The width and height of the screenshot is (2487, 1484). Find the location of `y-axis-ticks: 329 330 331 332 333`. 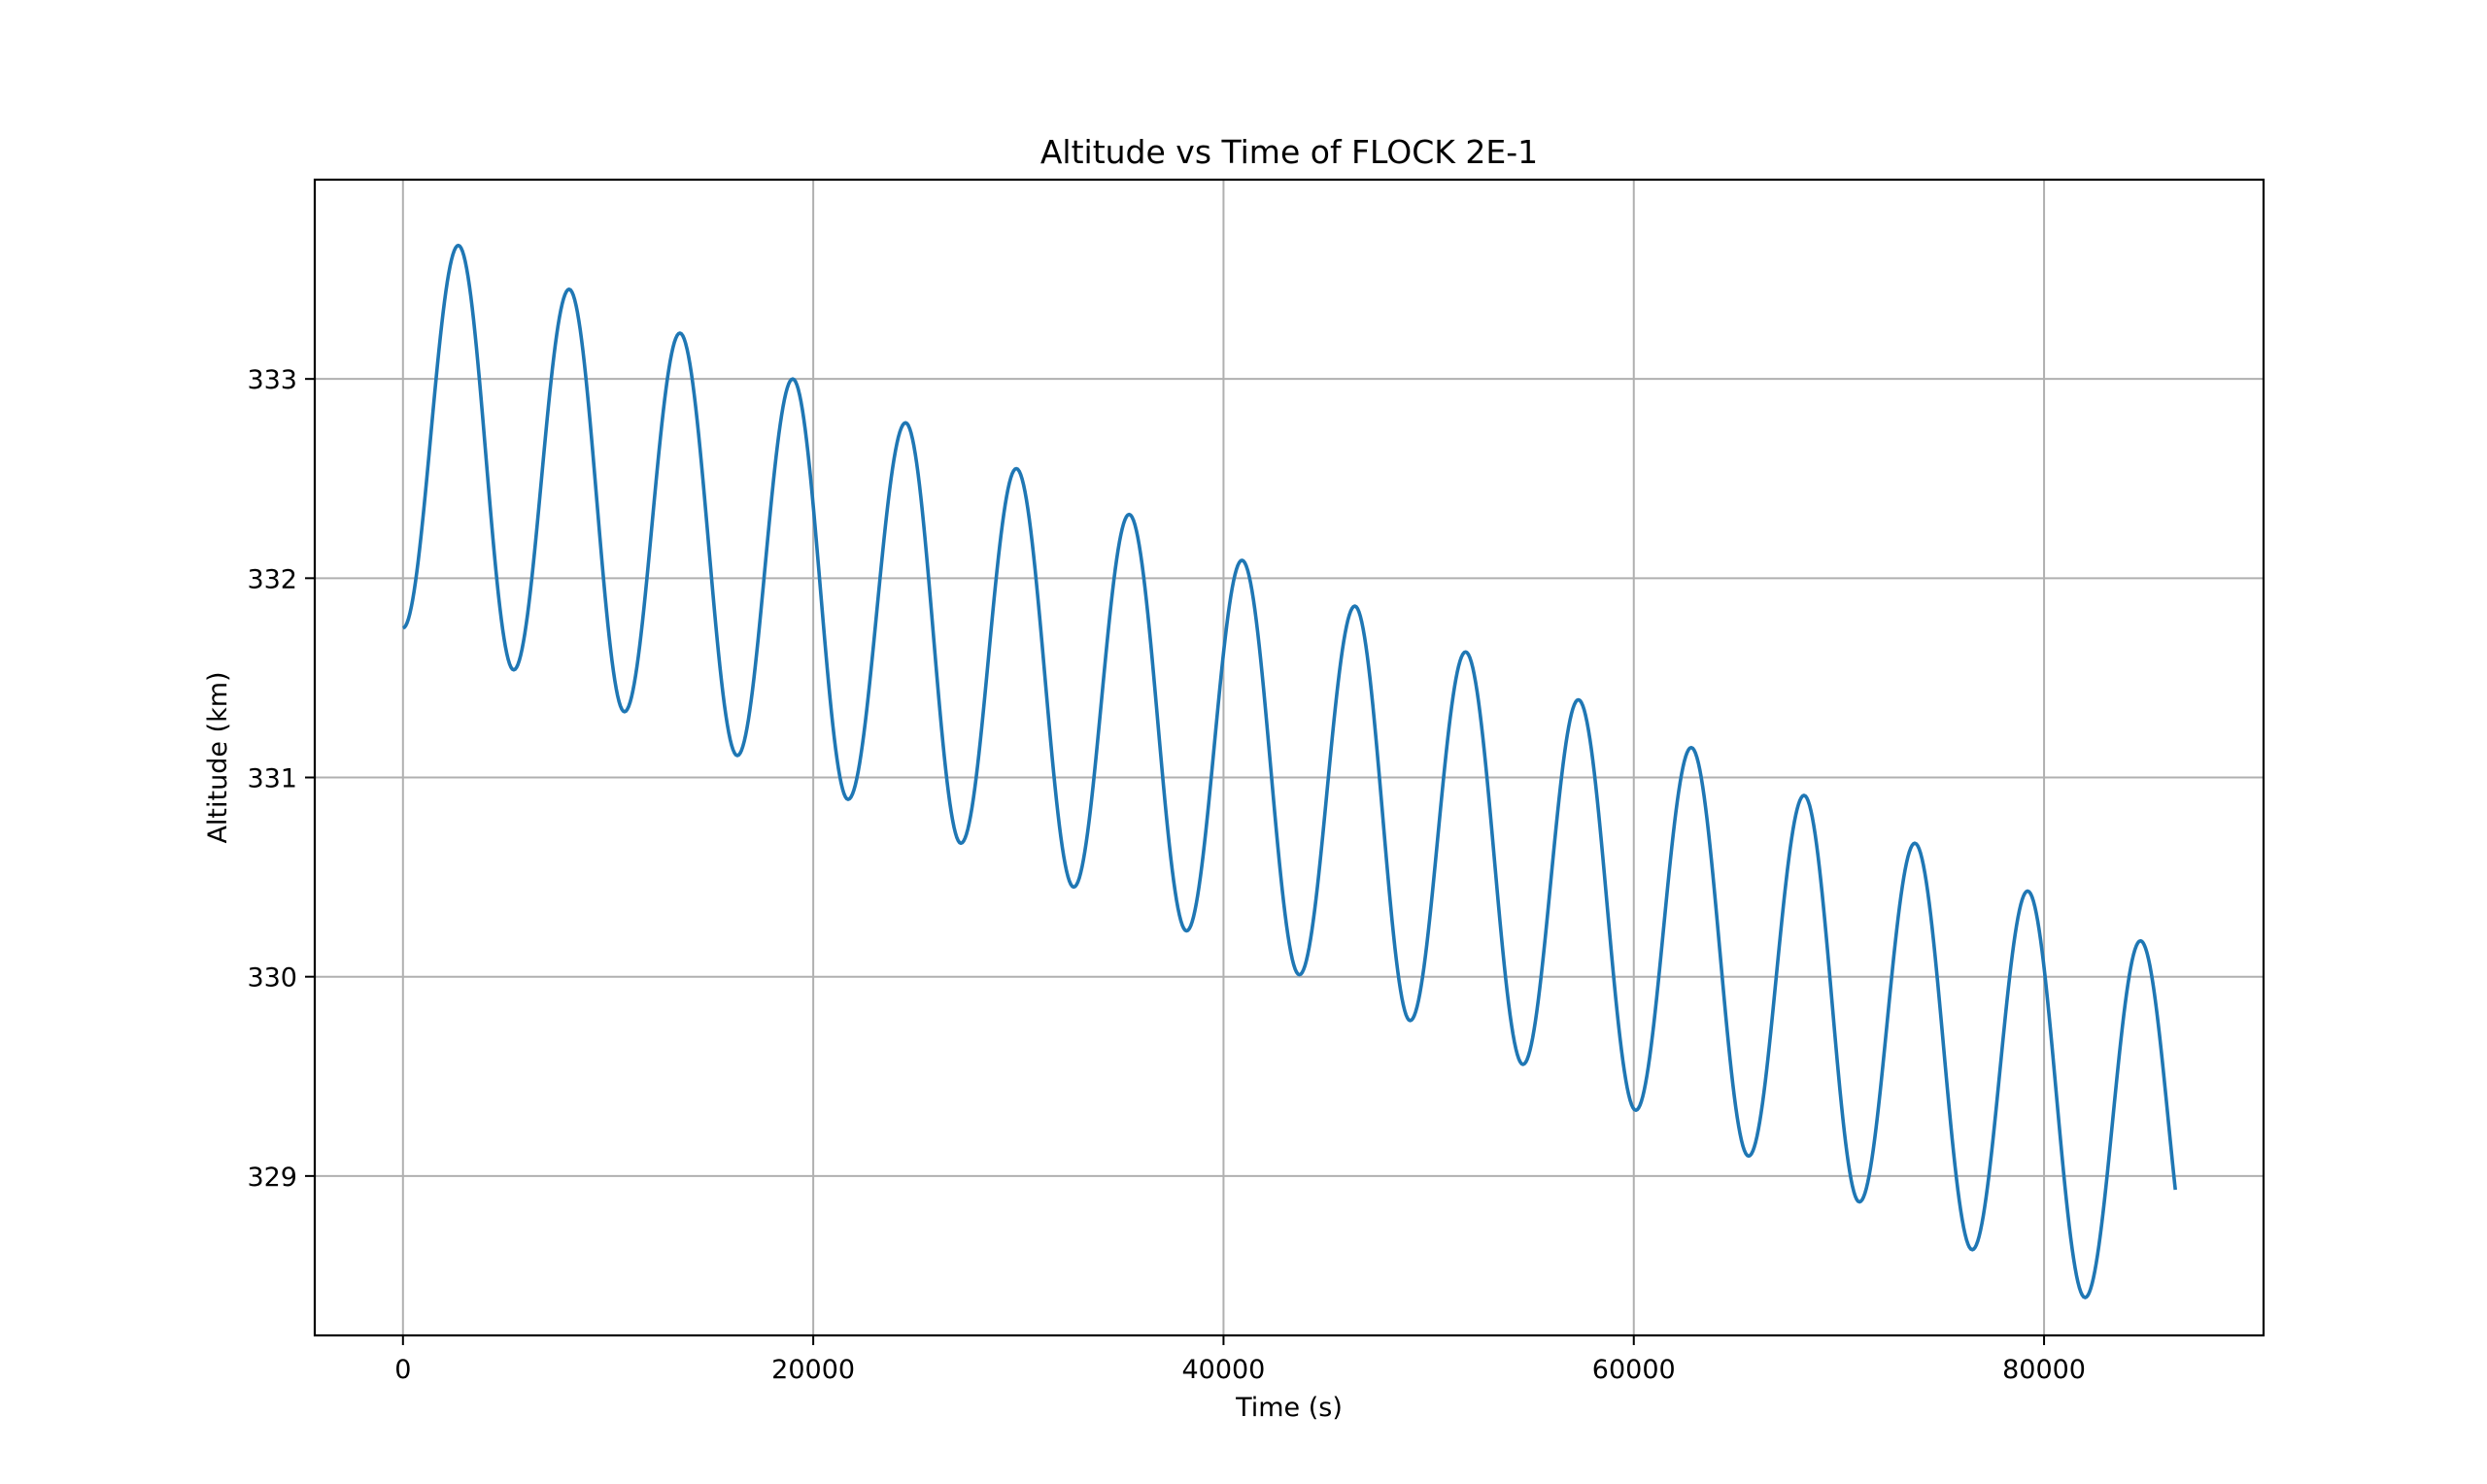

y-axis-ticks: 329 330 331 332 333 is located at coordinates (281, 779).